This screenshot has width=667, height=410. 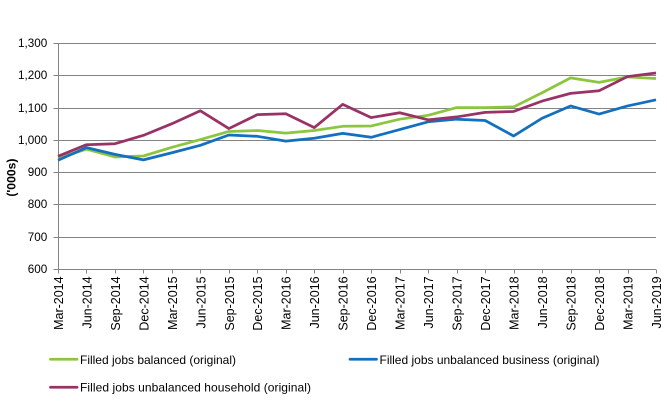 What do you see at coordinates (486, 303) in the screenshot?
I see `svg-text: Dec-2017` at bounding box center [486, 303].